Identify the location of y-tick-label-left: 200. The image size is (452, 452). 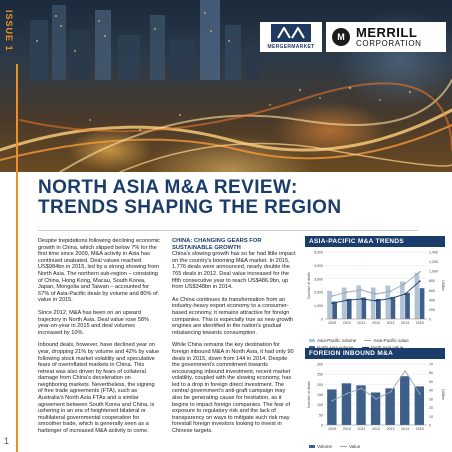
(320, 385).